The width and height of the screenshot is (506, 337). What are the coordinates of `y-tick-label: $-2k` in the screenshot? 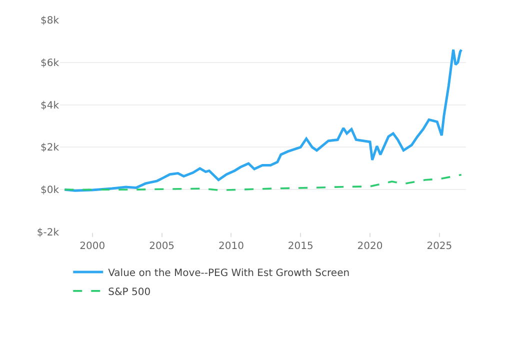 It's located at (48, 233).